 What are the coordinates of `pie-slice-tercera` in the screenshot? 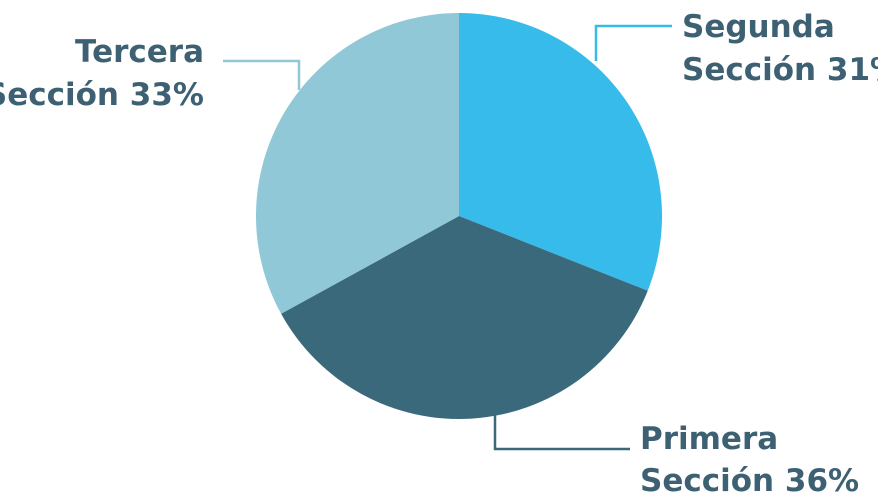 It's located at (357, 163).